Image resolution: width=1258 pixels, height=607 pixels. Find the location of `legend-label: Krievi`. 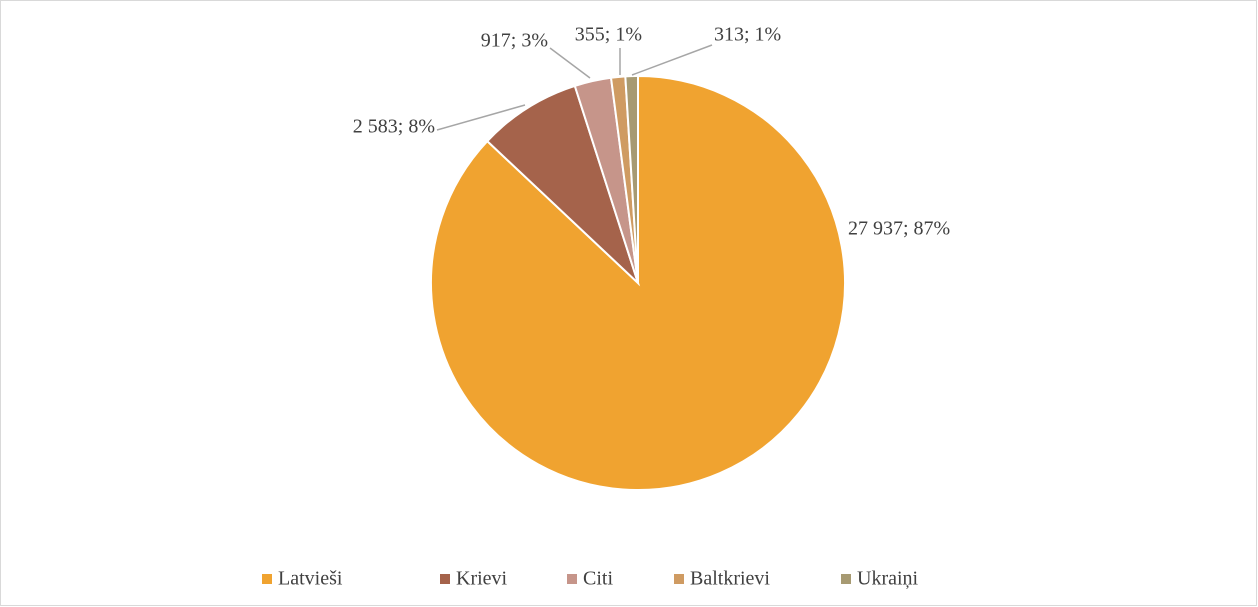

legend-label: Krievi is located at coordinates (482, 579).